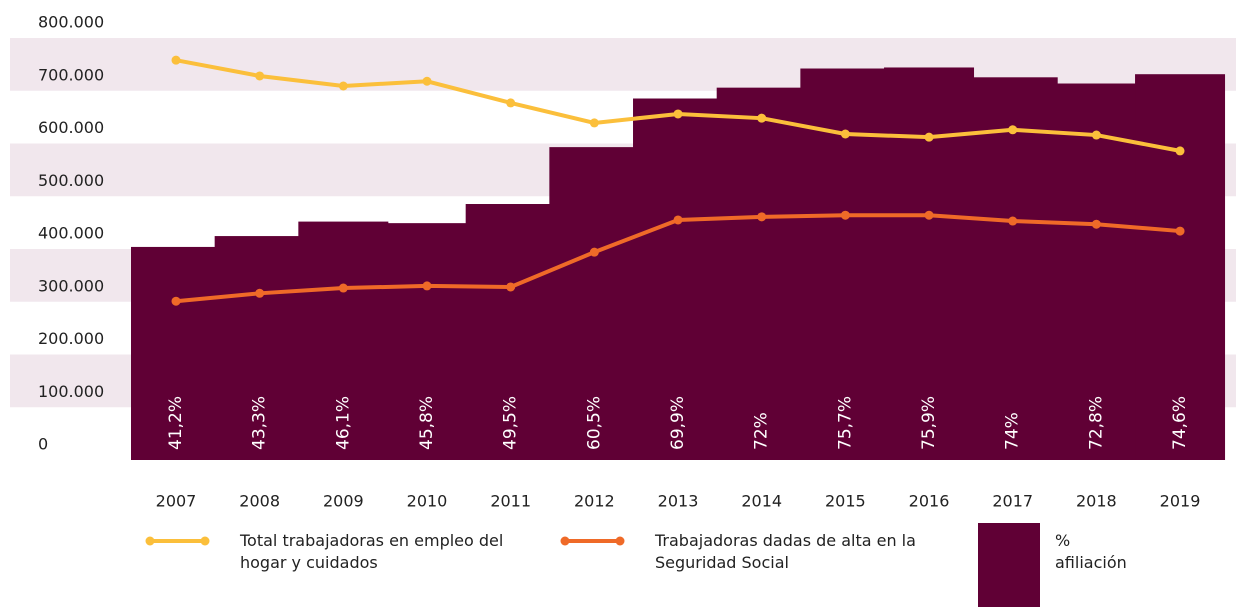  What do you see at coordinates (678, 501) in the screenshot?
I see `x-tick-label: 2013` at bounding box center [678, 501].